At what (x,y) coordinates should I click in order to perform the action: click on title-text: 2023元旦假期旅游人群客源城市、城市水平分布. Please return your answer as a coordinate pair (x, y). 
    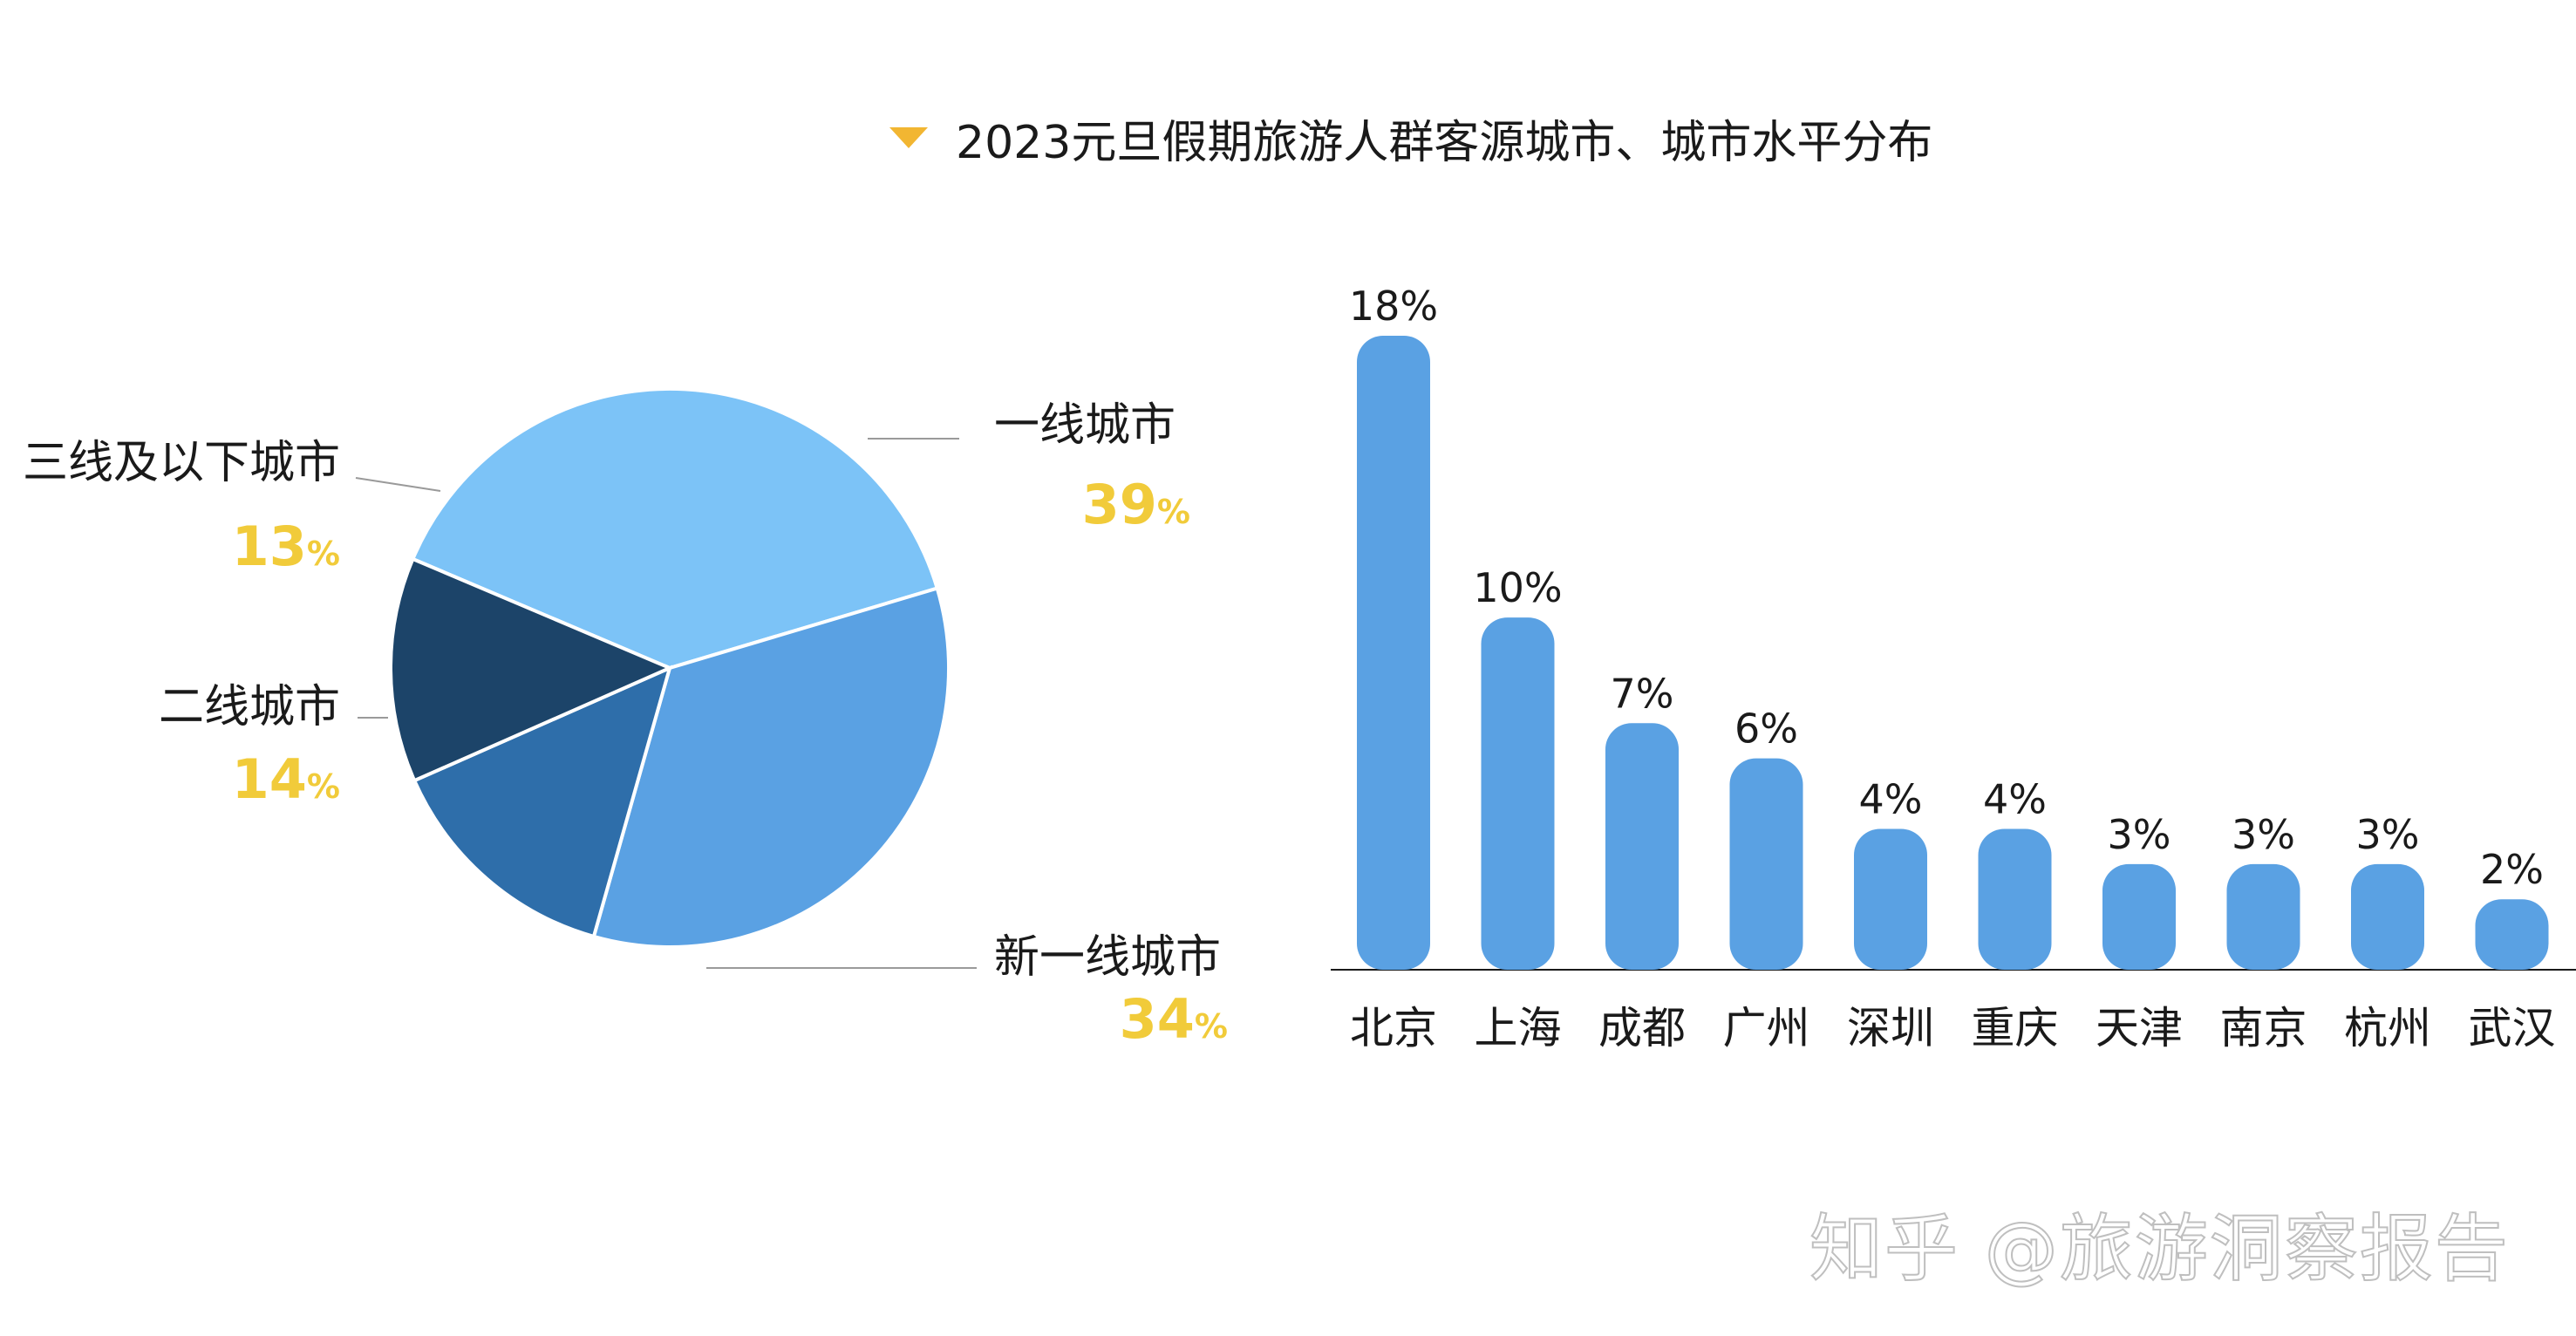
    Looking at the image, I should click on (1445, 142).